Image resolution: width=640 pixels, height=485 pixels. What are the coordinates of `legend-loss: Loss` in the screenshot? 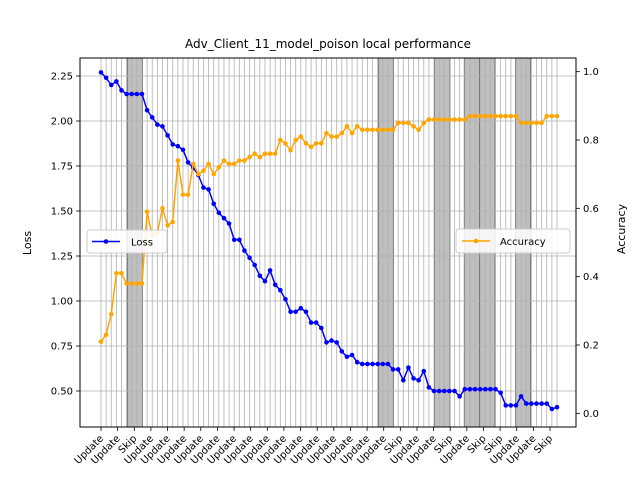 It's located at (127, 241).